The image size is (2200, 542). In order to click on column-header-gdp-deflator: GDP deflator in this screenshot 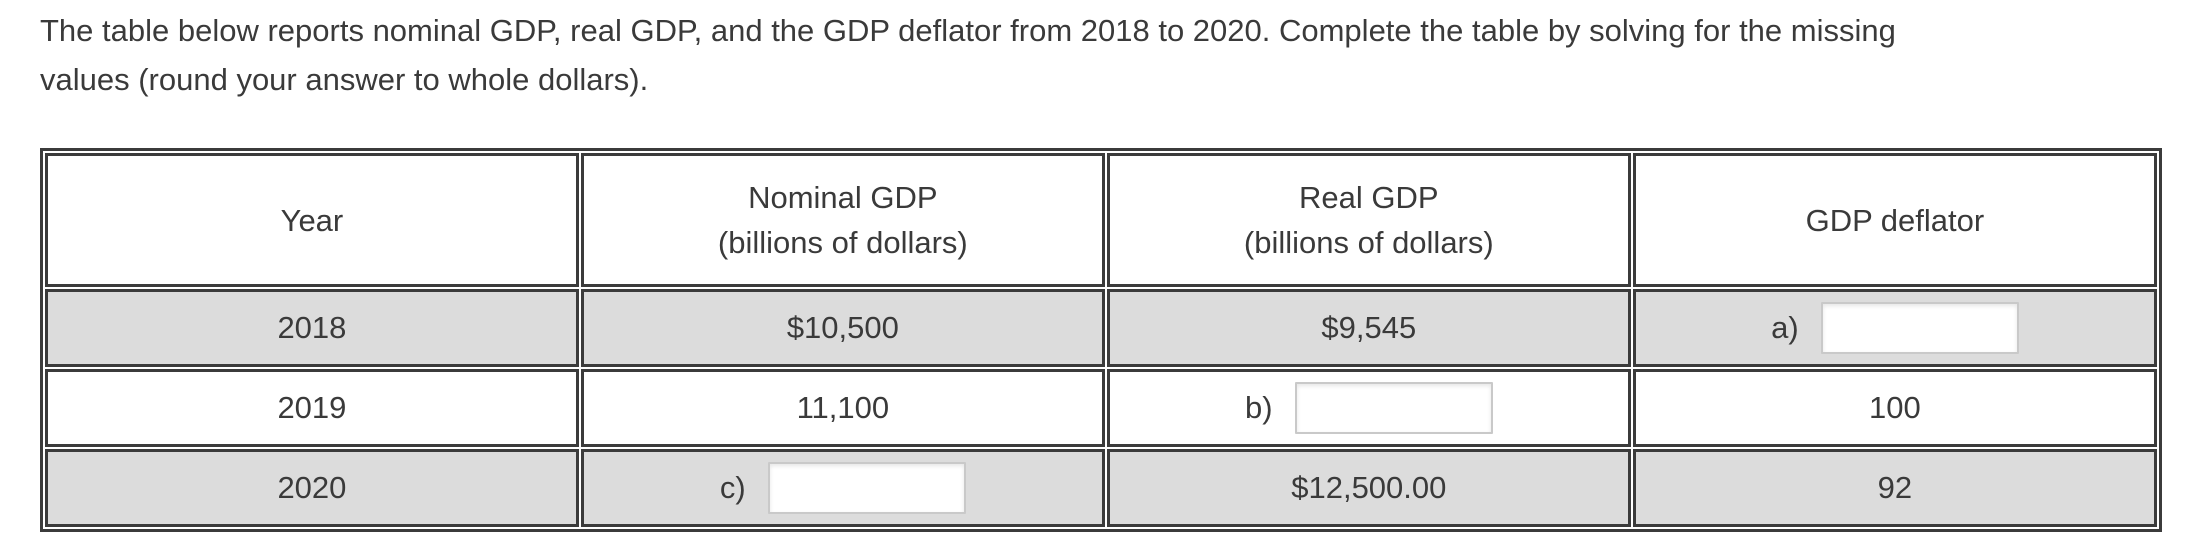, I will do `click(1894, 220)`.